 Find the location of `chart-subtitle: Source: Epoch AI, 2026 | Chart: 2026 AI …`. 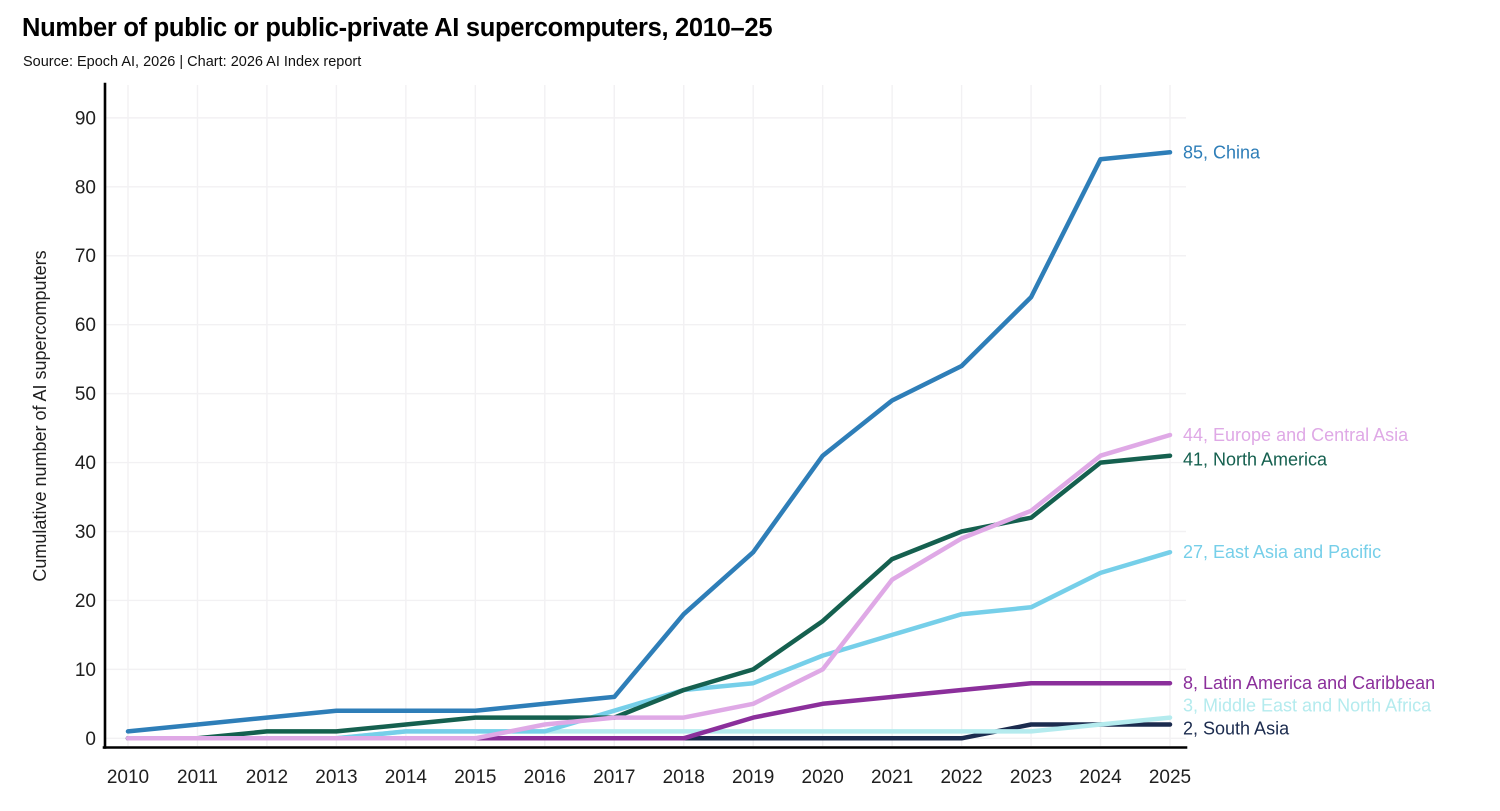

chart-subtitle: Source: Epoch AI, 2026 | Chart: 2026 AI … is located at coordinates (192, 62).